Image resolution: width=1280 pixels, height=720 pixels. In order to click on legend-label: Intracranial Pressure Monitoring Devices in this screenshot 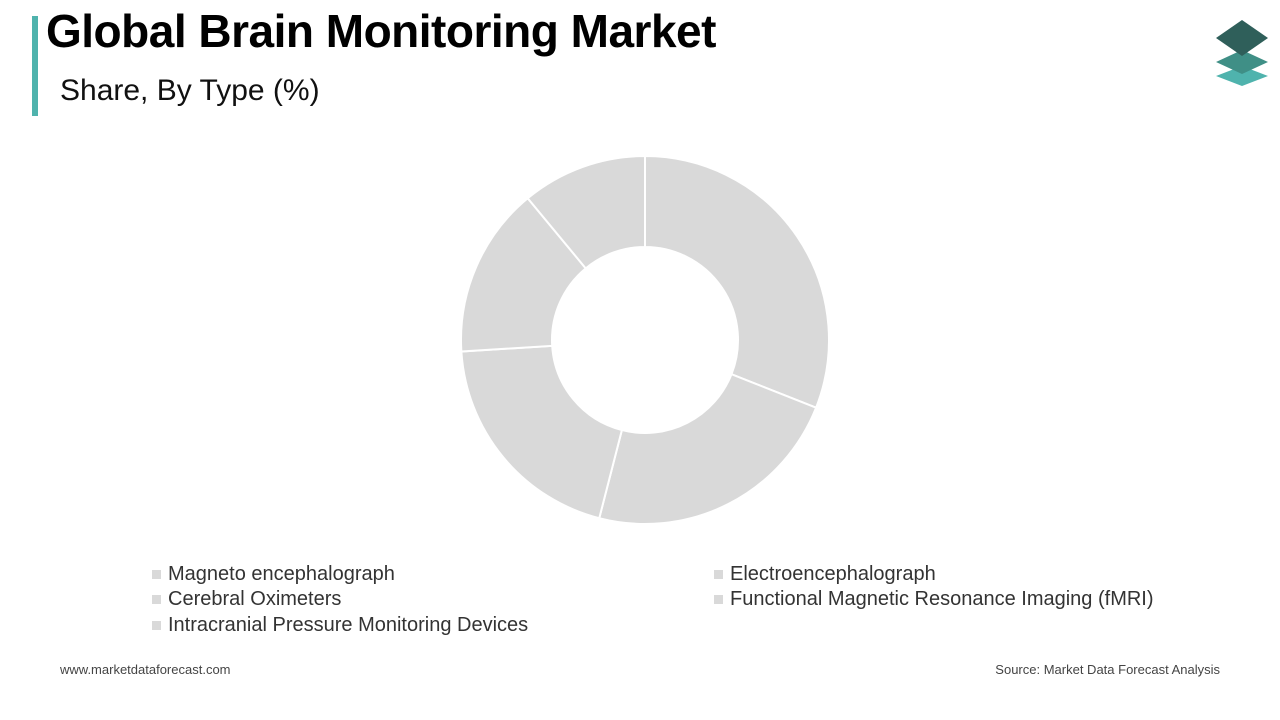, I will do `click(348, 625)`.